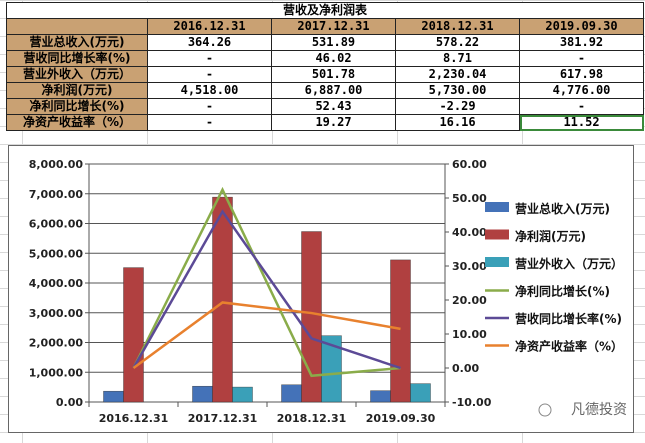  Describe the element at coordinates (457, 106) in the screenshot. I see `data-cell: -2.29` at that location.